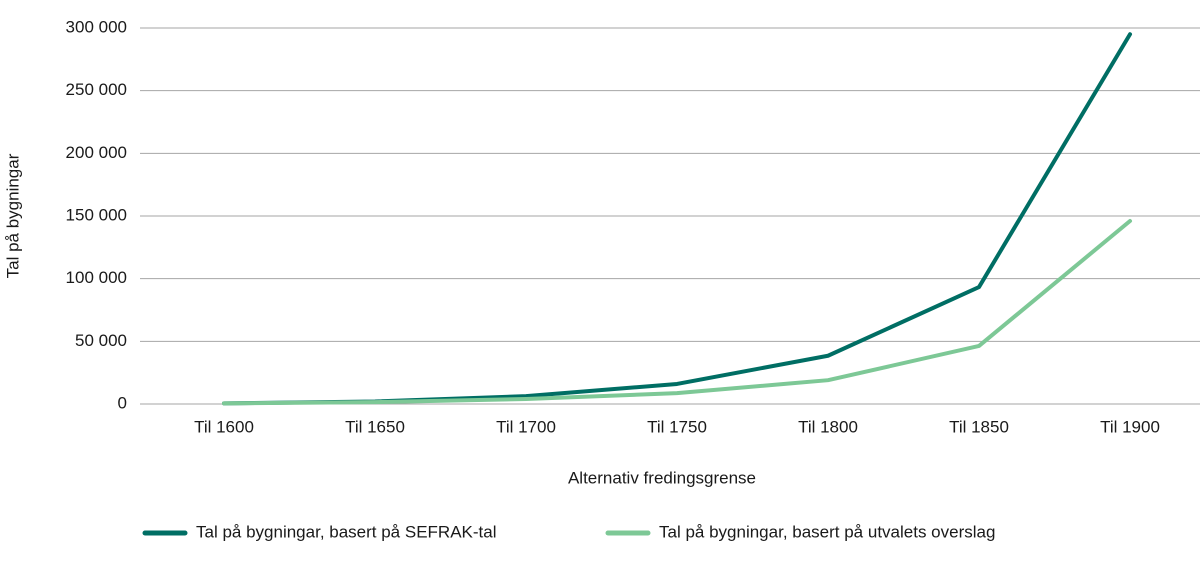  What do you see at coordinates (96, 152) in the screenshot?
I see `y-tick-label: 200 000` at bounding box center [96, 152].